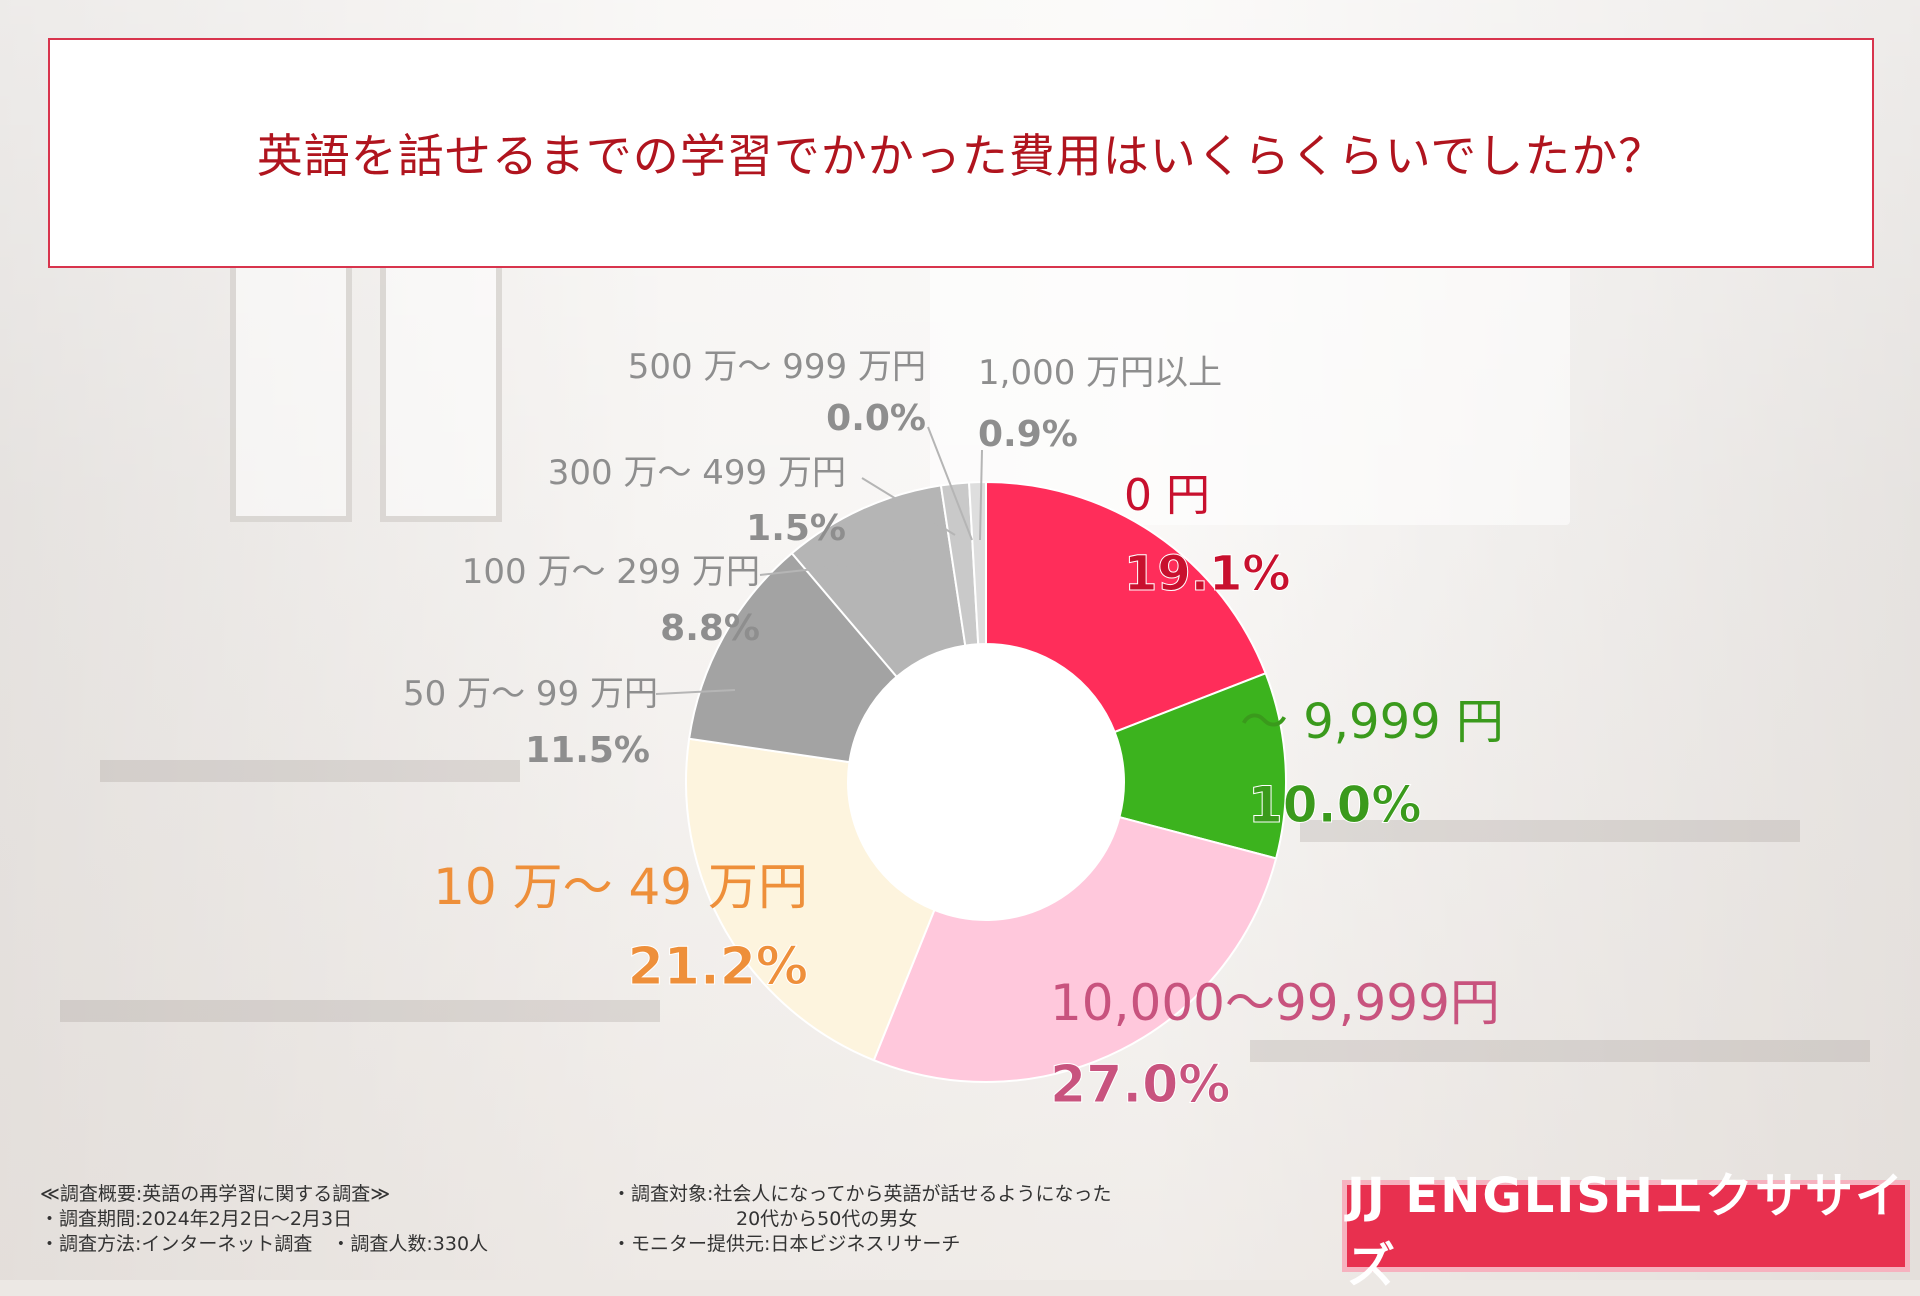  I want to click on survey-target-cont: 20代から50代の男女, so click(827, 1219).